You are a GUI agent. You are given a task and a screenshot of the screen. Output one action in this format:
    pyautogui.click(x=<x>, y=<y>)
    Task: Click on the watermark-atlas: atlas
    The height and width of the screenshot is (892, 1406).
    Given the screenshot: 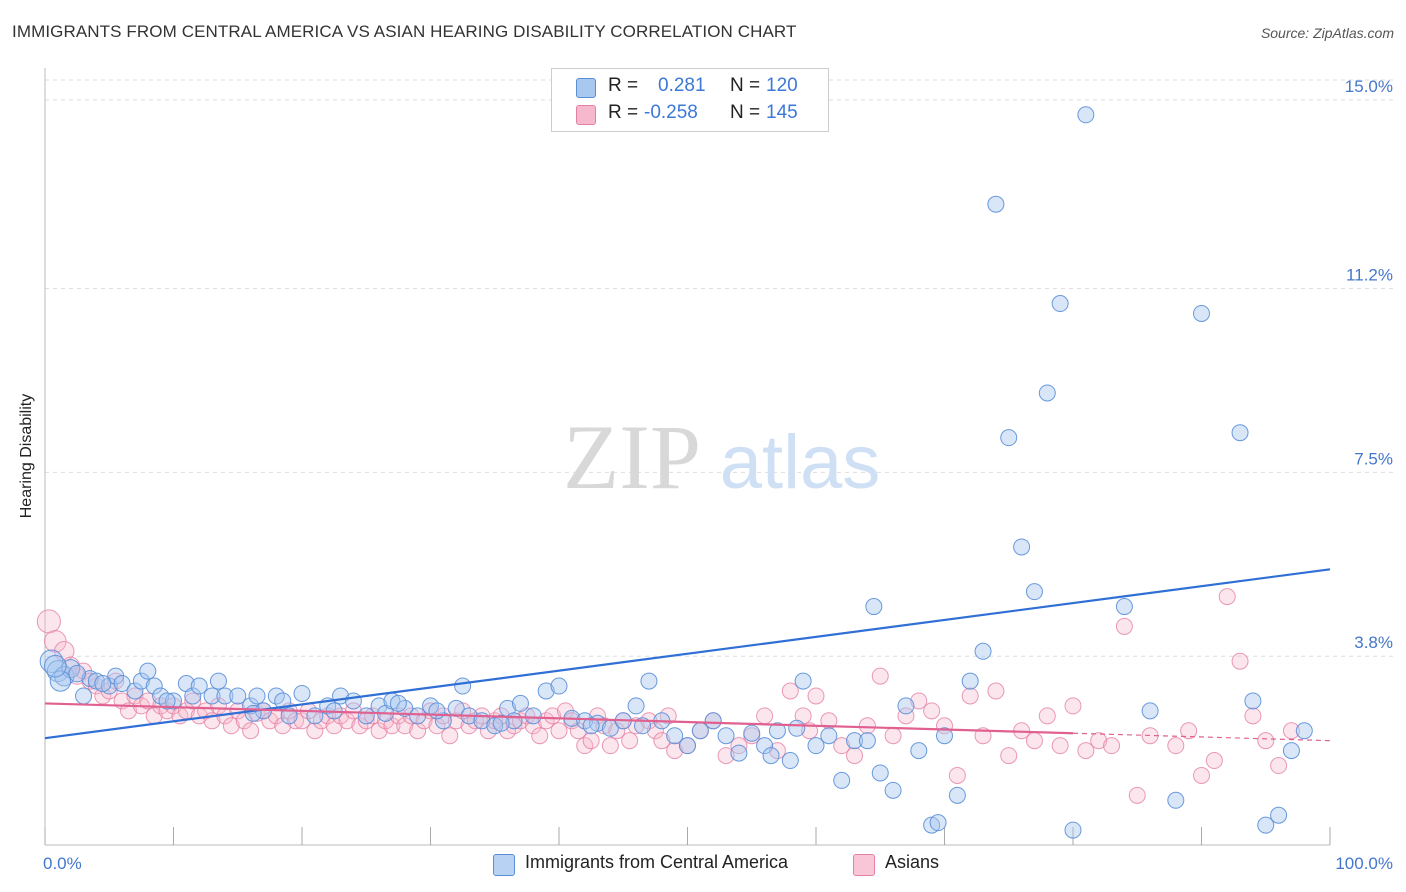 What is the action you would take?
    pyautogui.click(x=800, y=462)
    